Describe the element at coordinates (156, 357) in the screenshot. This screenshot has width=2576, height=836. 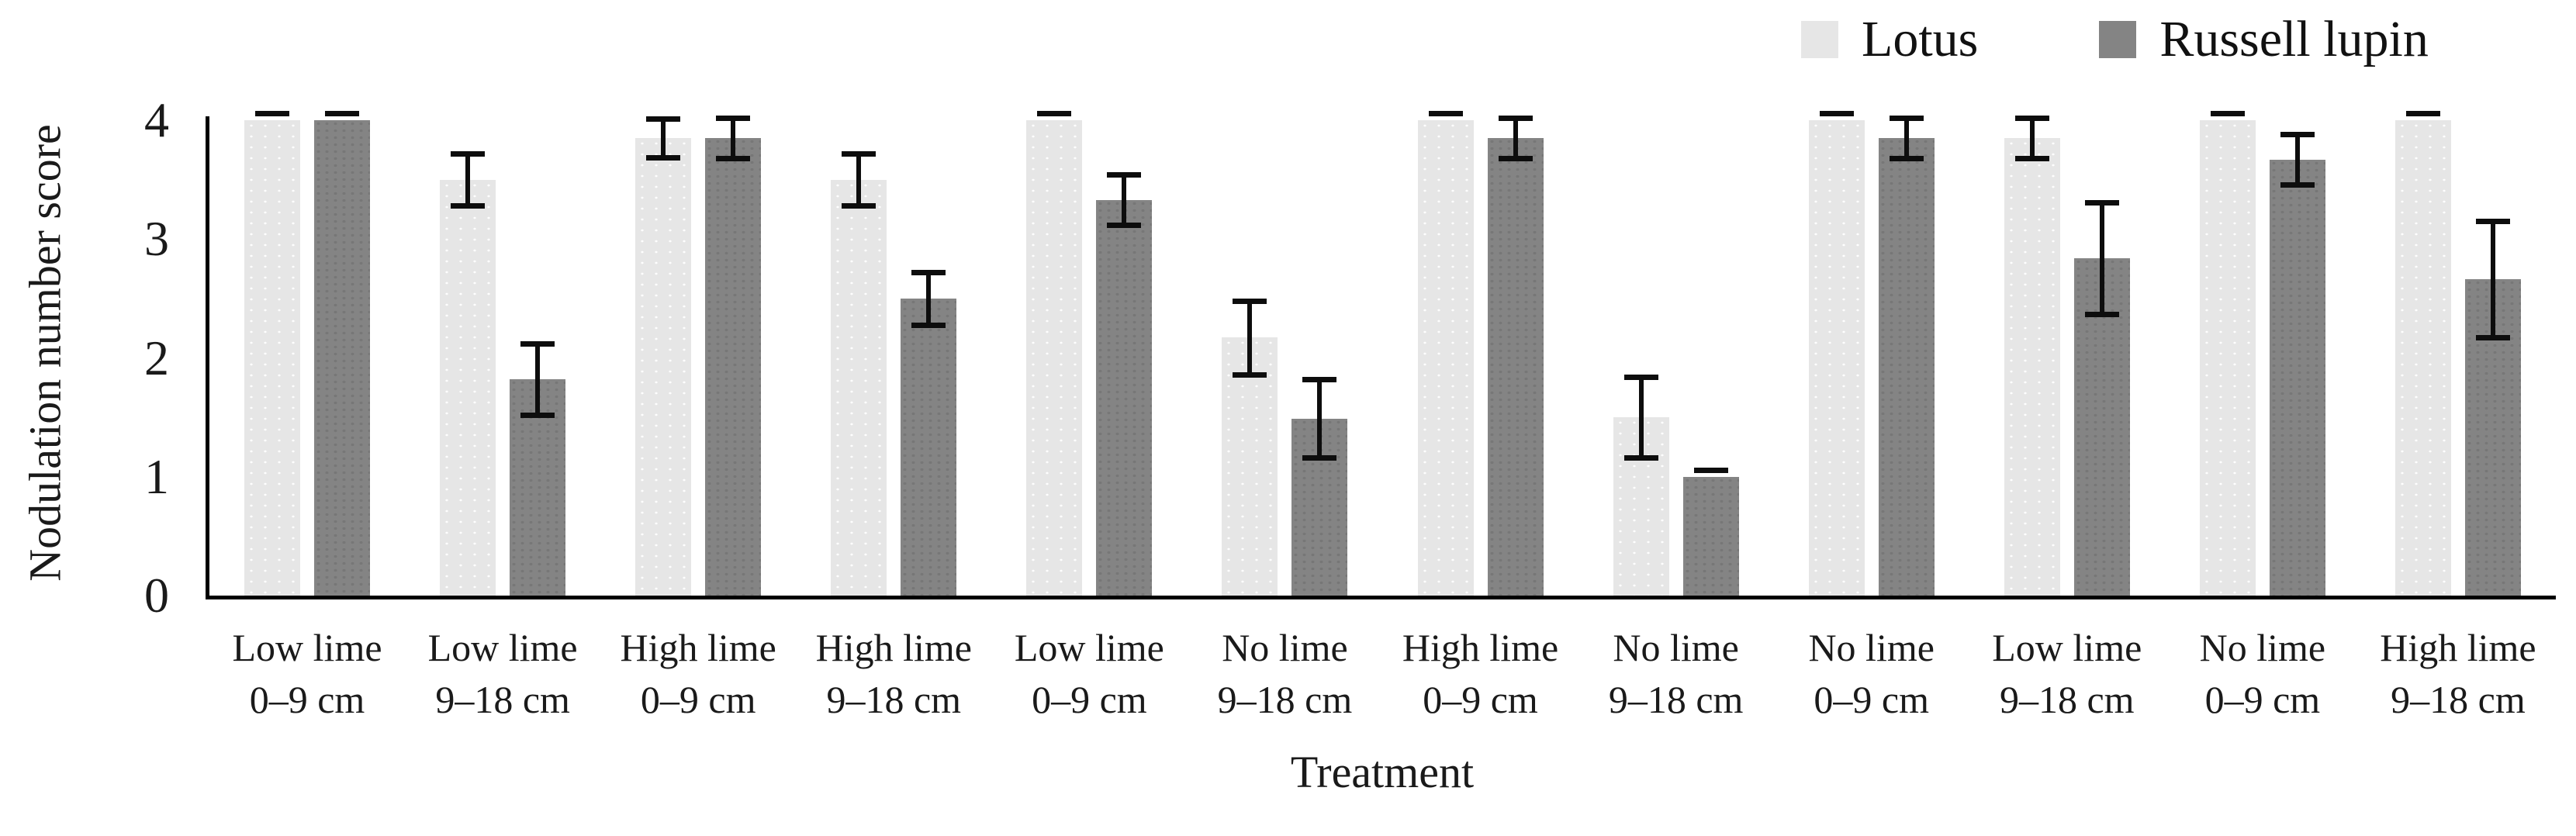
I see `y-tick-label-2: 2` at that location.